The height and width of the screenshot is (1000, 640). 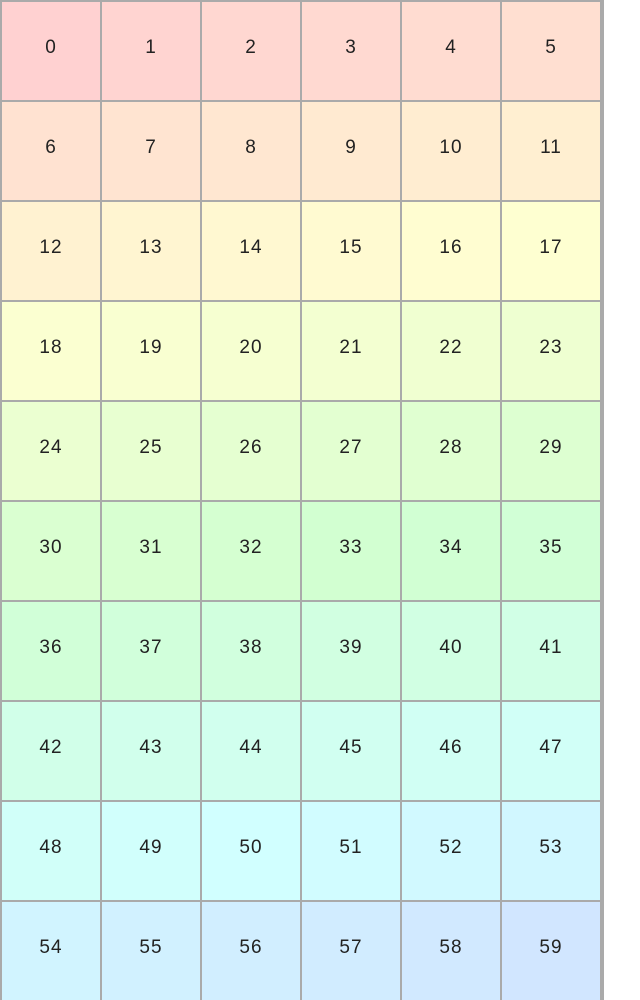 I want to click on grid-cell: 51, so click(x=351, y=851).